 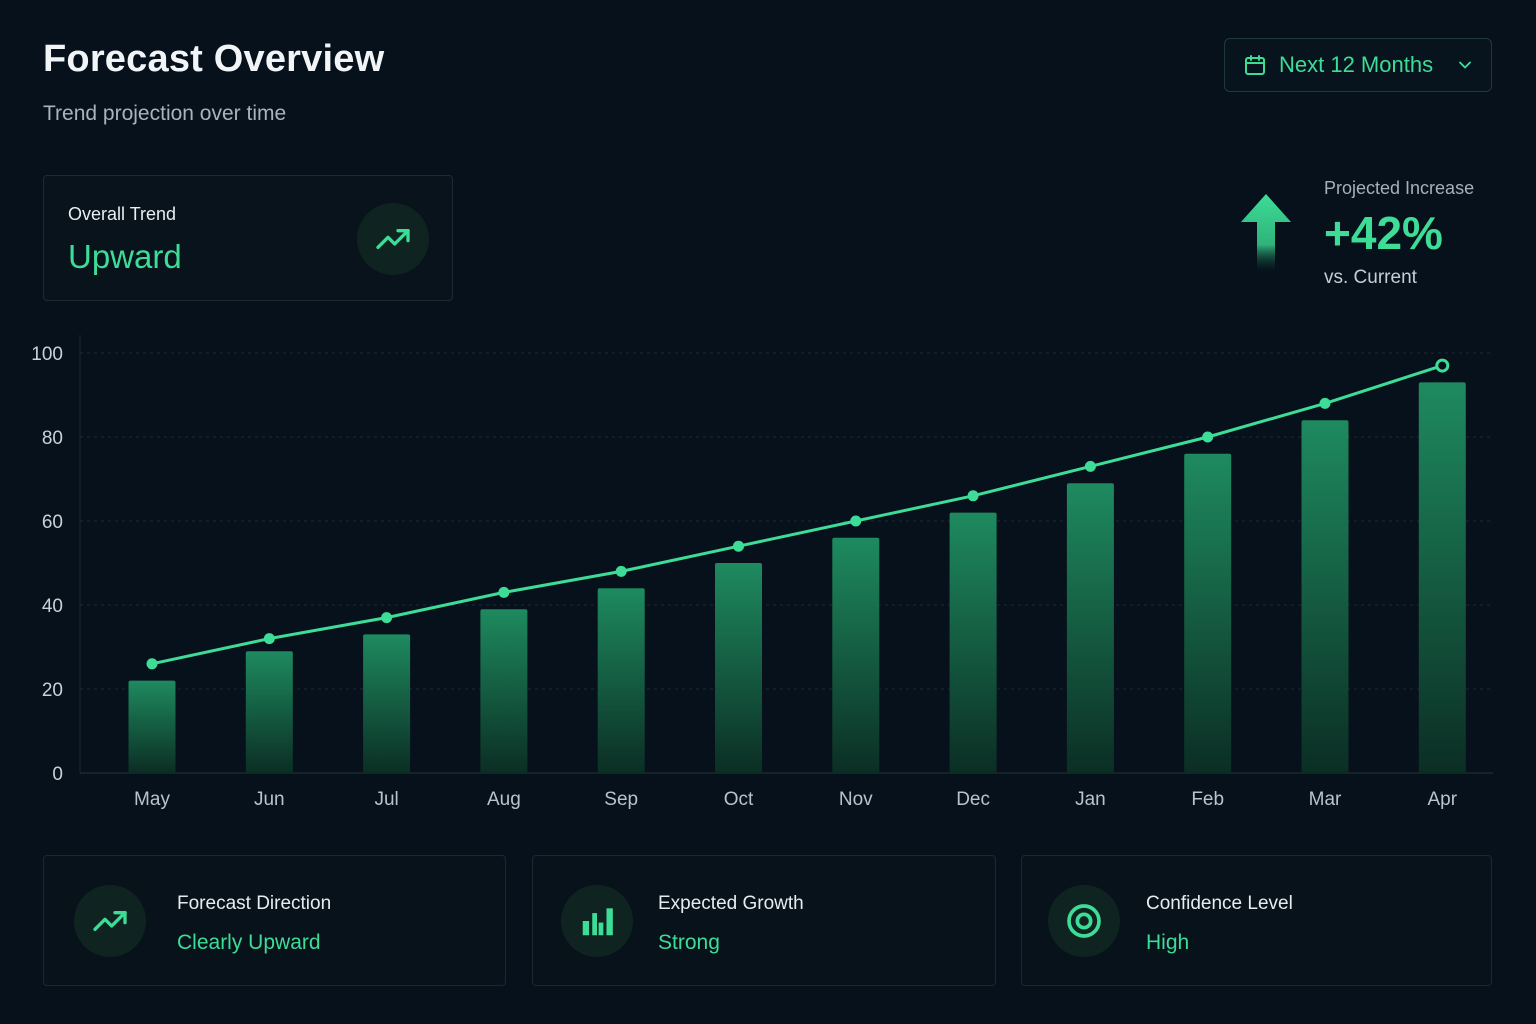 I want to click on forecast-direction-value: Clearly Upward, so click(x=249, y=942).